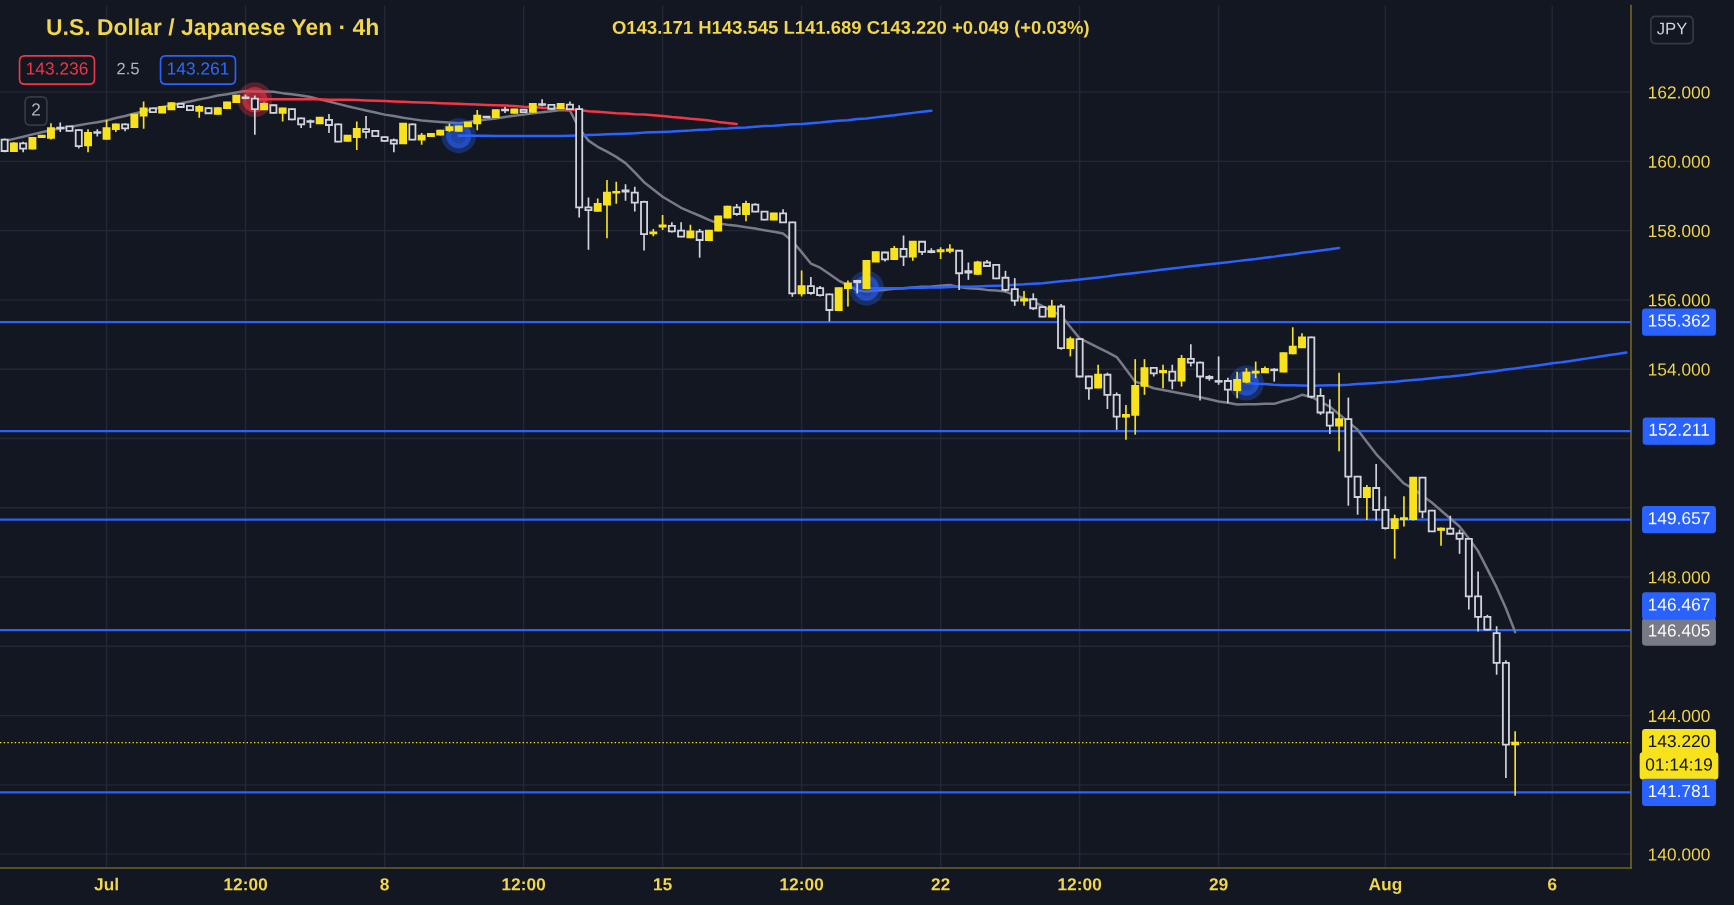  Describe the element at coordinates (1679, 92) in the screenshot. I see `y-tick-label: 162.000` at that location.